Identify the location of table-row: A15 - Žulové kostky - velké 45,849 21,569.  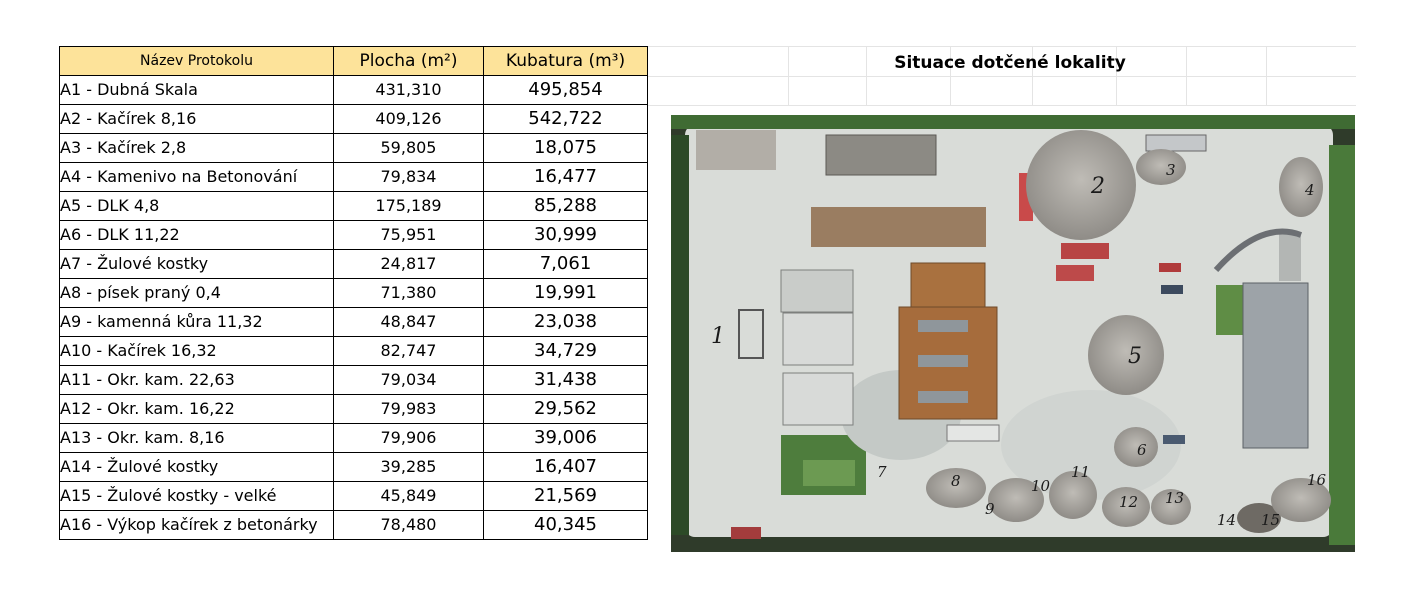
(353, 496).